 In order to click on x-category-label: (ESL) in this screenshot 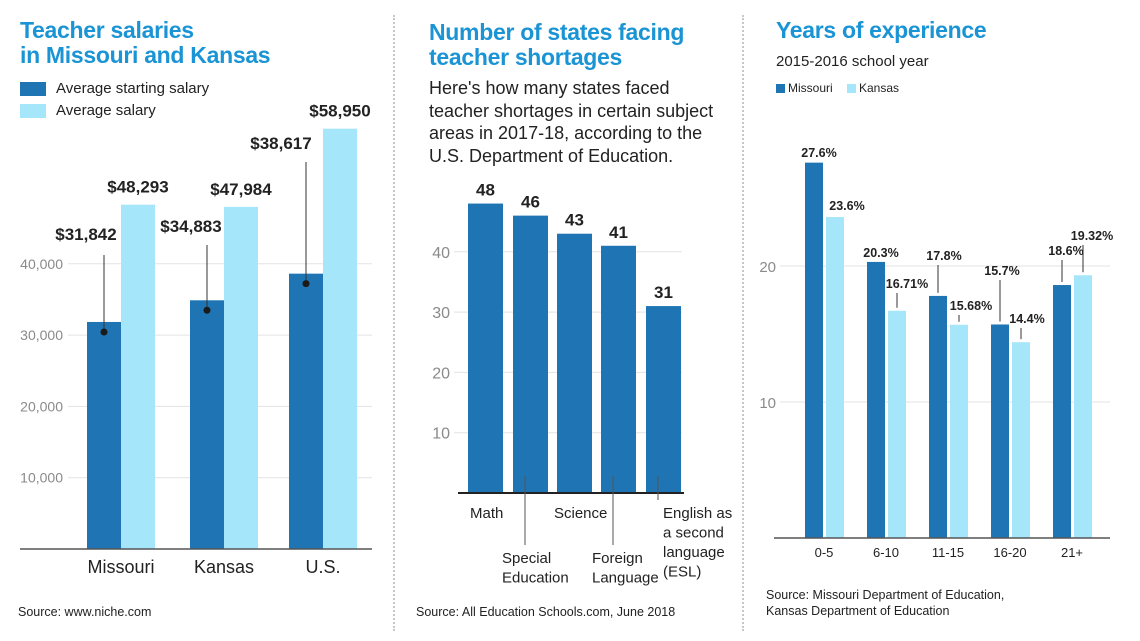, I will do `click(682, 572)`.